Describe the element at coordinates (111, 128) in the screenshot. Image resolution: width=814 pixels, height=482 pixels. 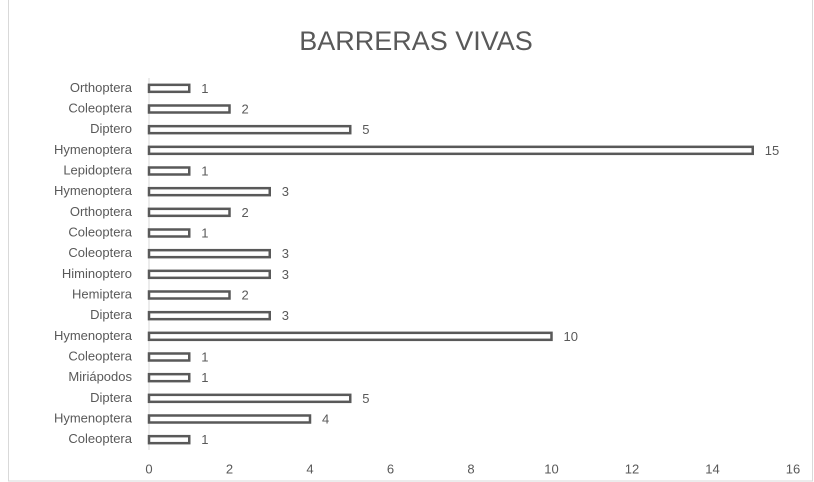
I see `y-tick-label: Diptero` at that location.